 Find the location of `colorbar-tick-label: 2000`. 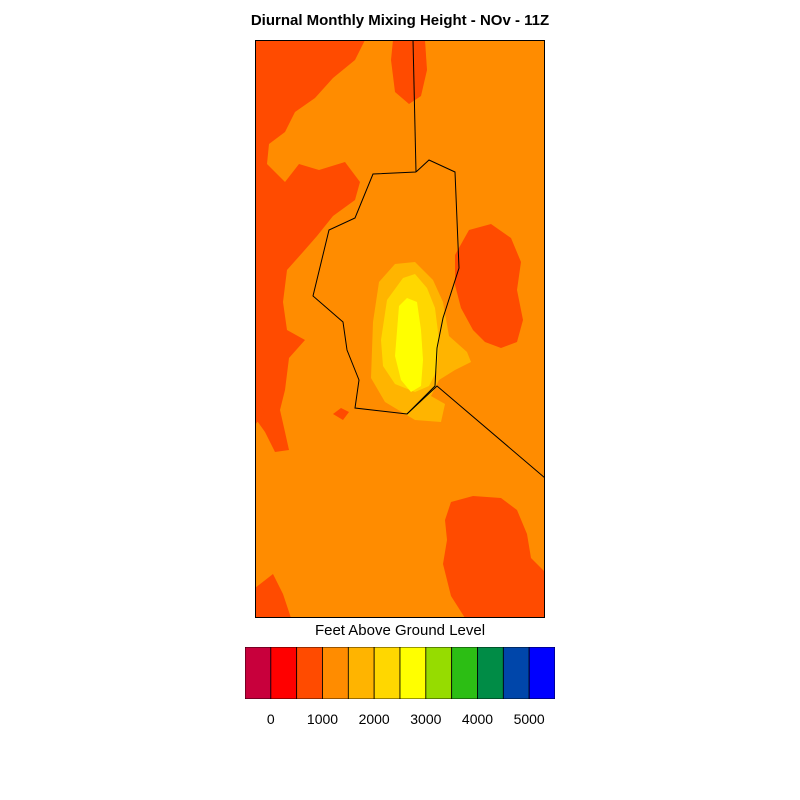

colorbar-tick-label: 2000 is located at coordinates (374, 719).